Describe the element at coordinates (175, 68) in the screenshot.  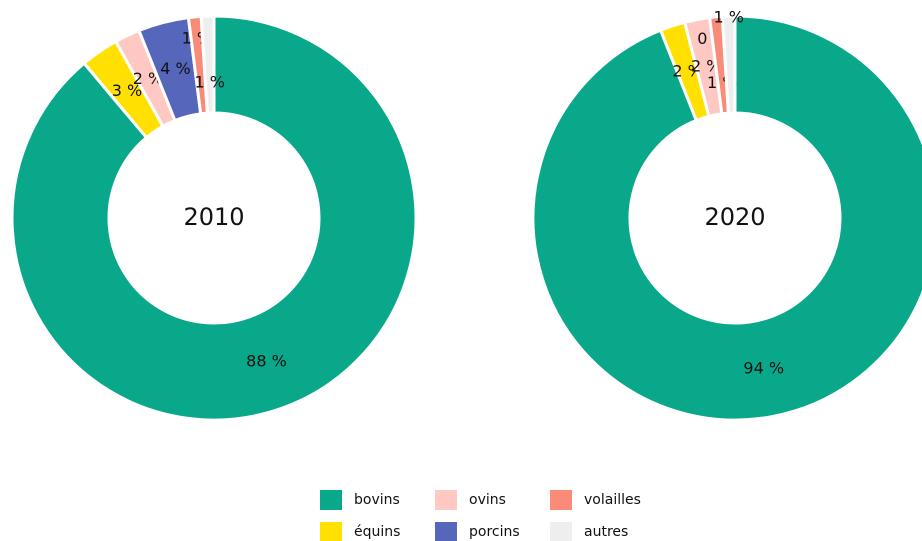
I see `data-label: 4 %` at that location.